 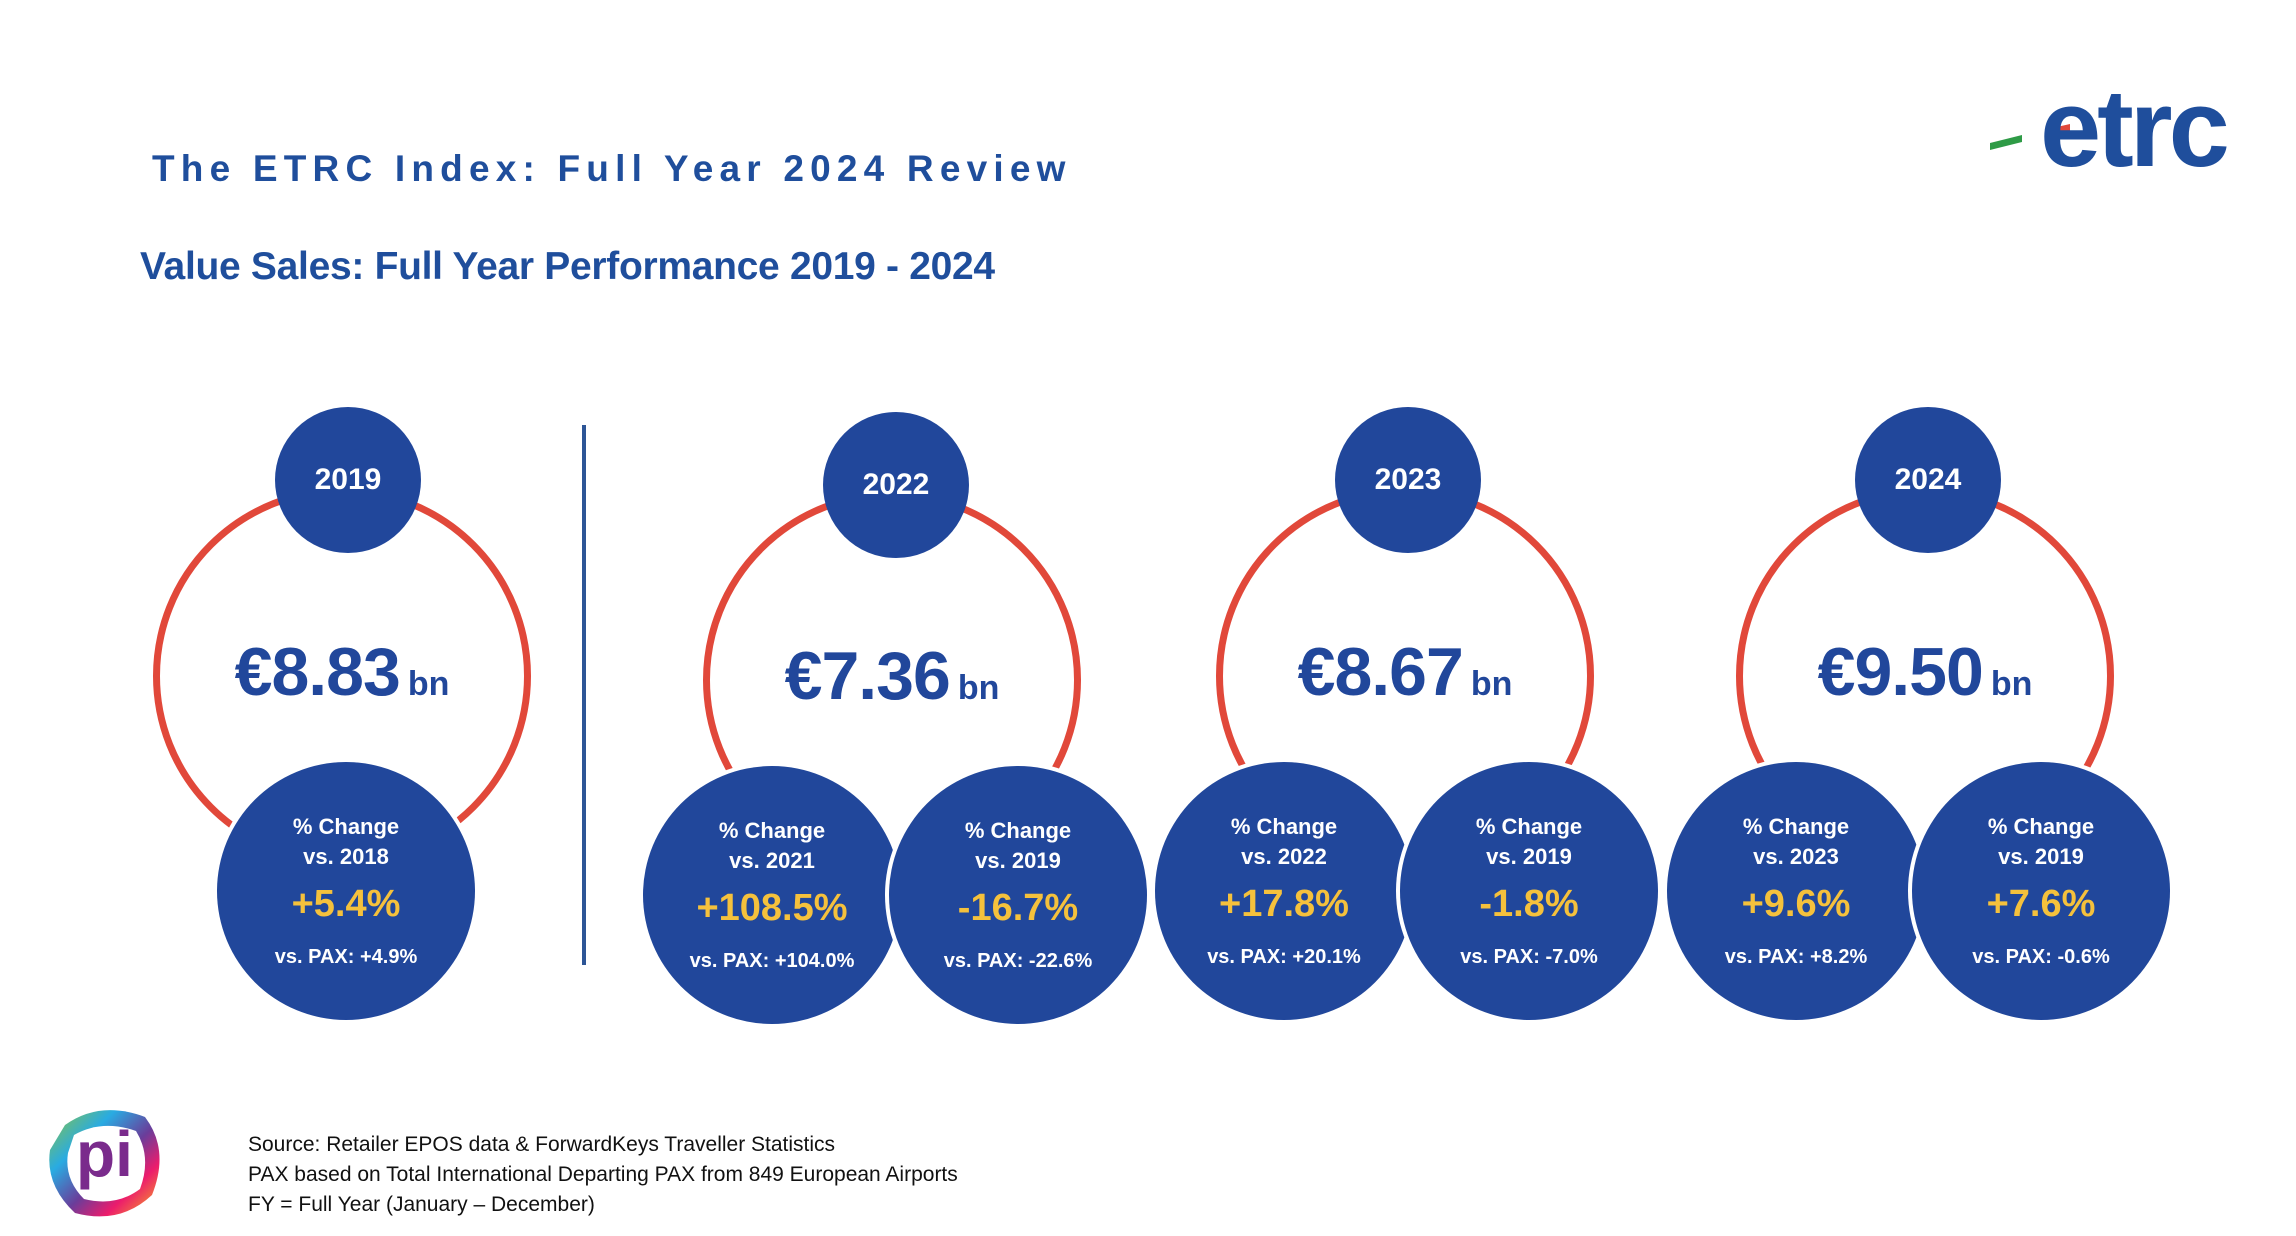 I want to click on change-circle: % Change vs. 2022 +17.8% vs. PAX: +20.1%, so click(x=1284, y=891).